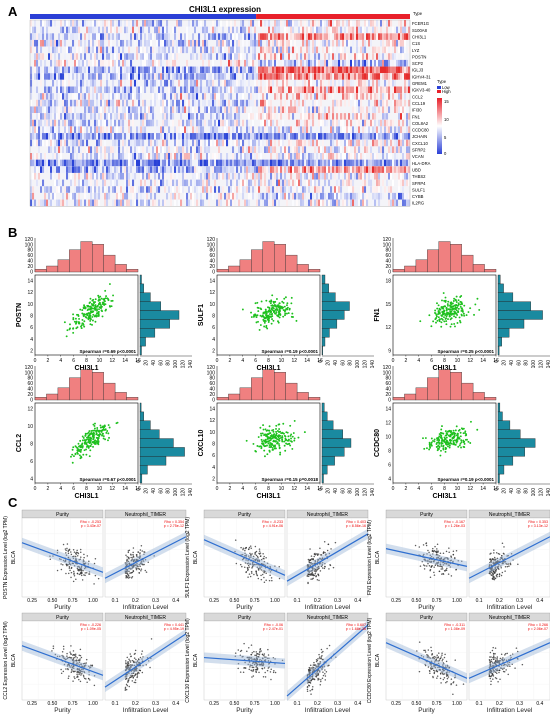 The image size is (550, 714). I want to click on hist-bar, so click(456, 258).